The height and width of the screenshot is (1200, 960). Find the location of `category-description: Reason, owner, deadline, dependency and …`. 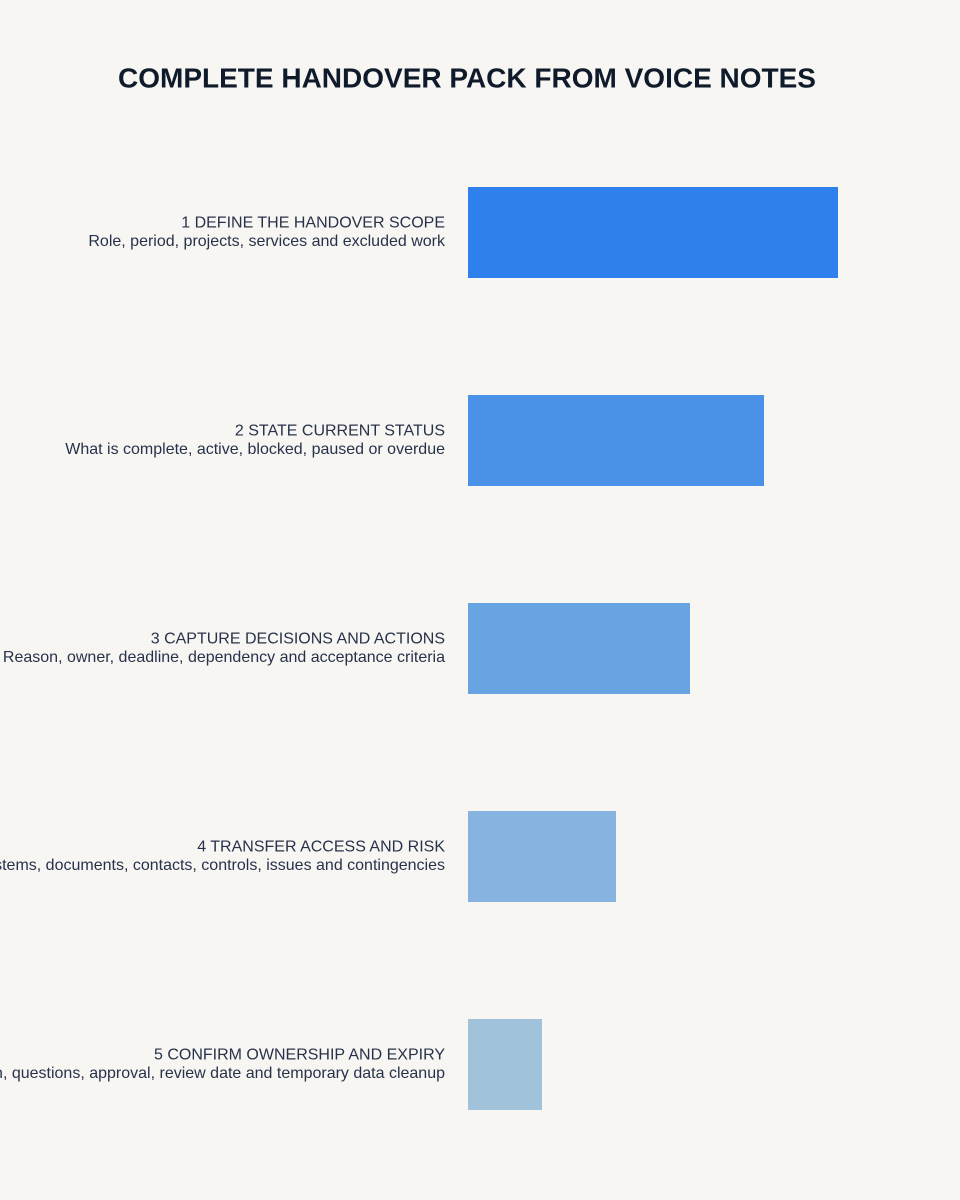

category-description: Reason, owner, deadline, dependency and … is located at coordinates (224, 657).